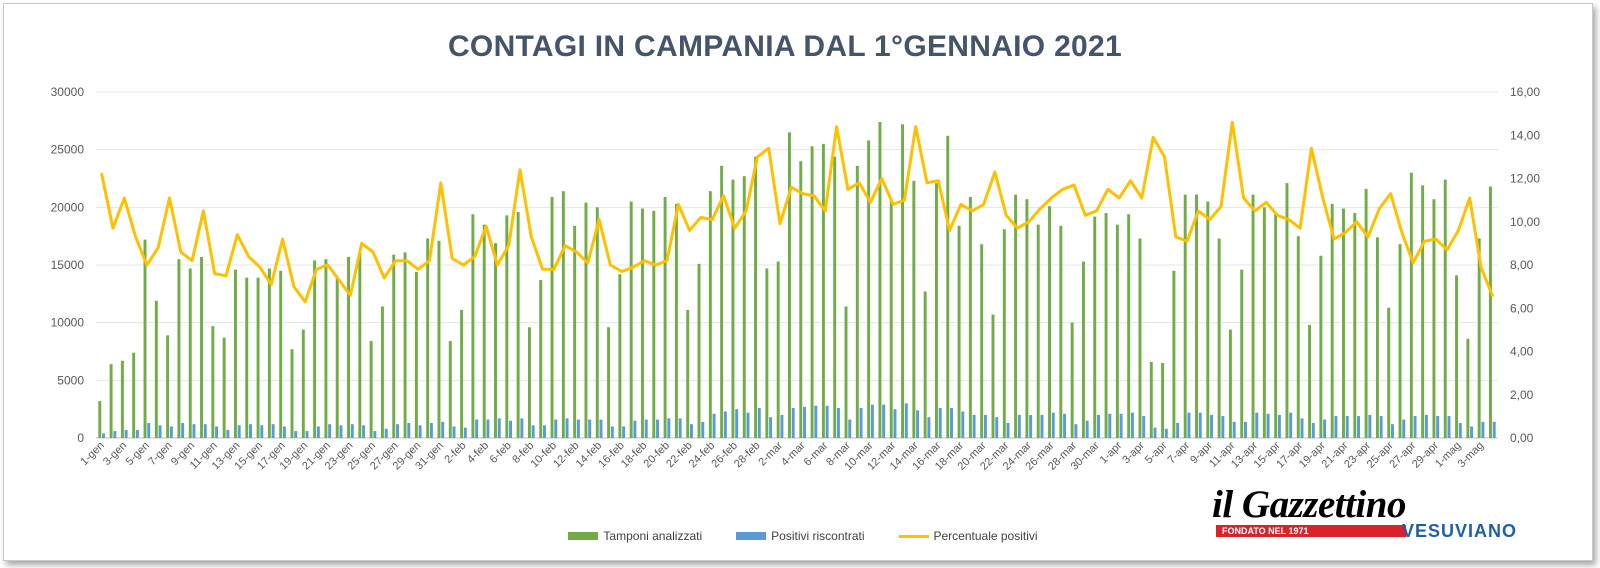 Image resolution: width=1600 pixels, height=568 pixels. Describe the element at coordinates (747, 455) in the screenshot. I see `x-tick-label: 28-feb` at that location.